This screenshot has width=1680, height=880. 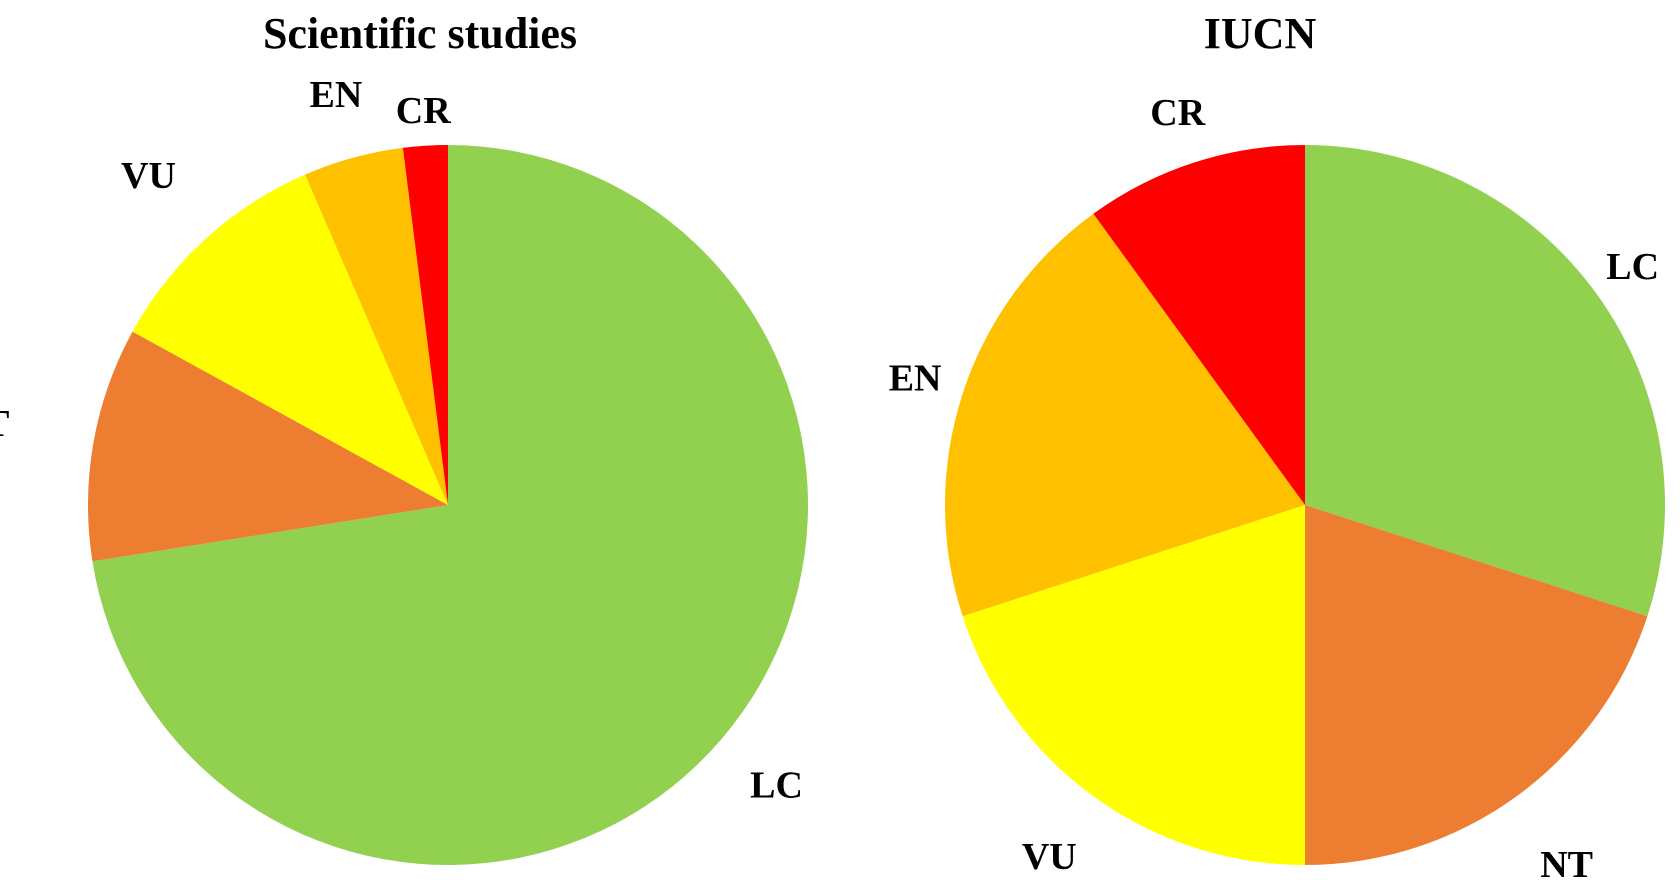 What do you see at coordinates (1485, 381) in the screenshot?
I see `pie-slice-lc` at bounding box center [1485, 381].